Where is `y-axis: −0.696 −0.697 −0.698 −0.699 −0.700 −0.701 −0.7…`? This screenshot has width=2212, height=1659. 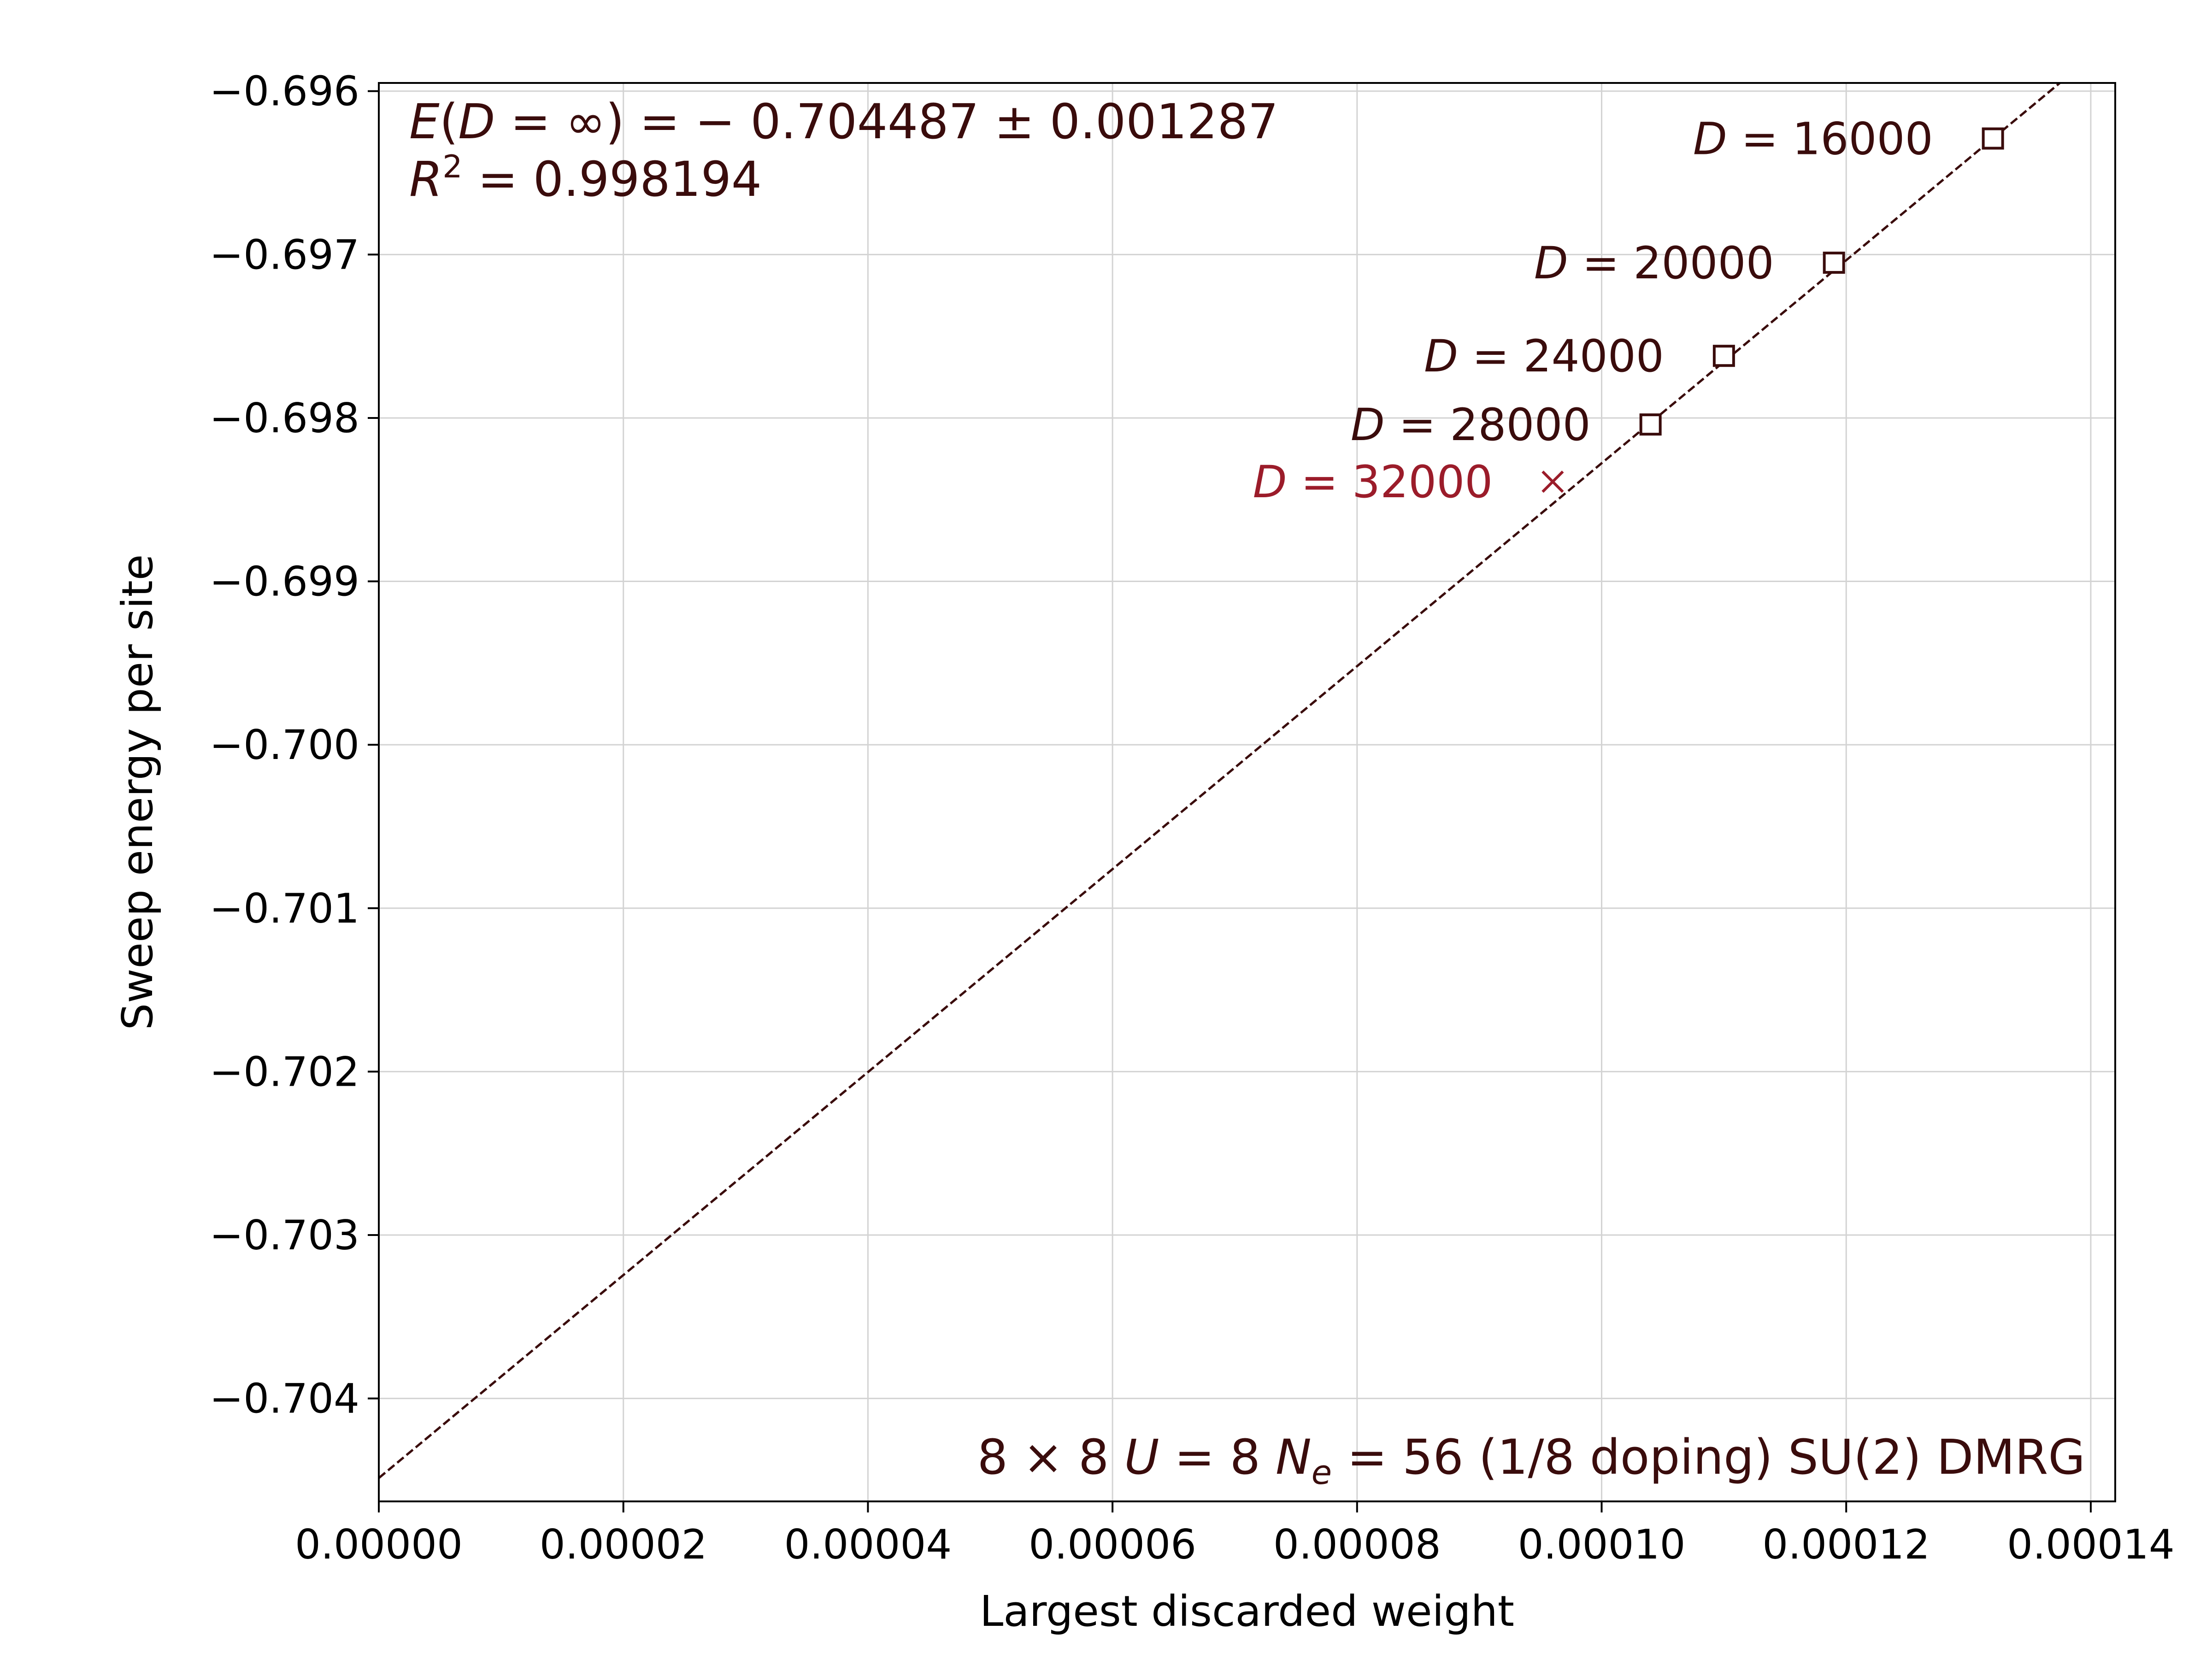 y-axis: −0.696 −0.697 −0.698 −0.699 −0.700 −0.701 −0.7… is located at coordinates (294, 745).